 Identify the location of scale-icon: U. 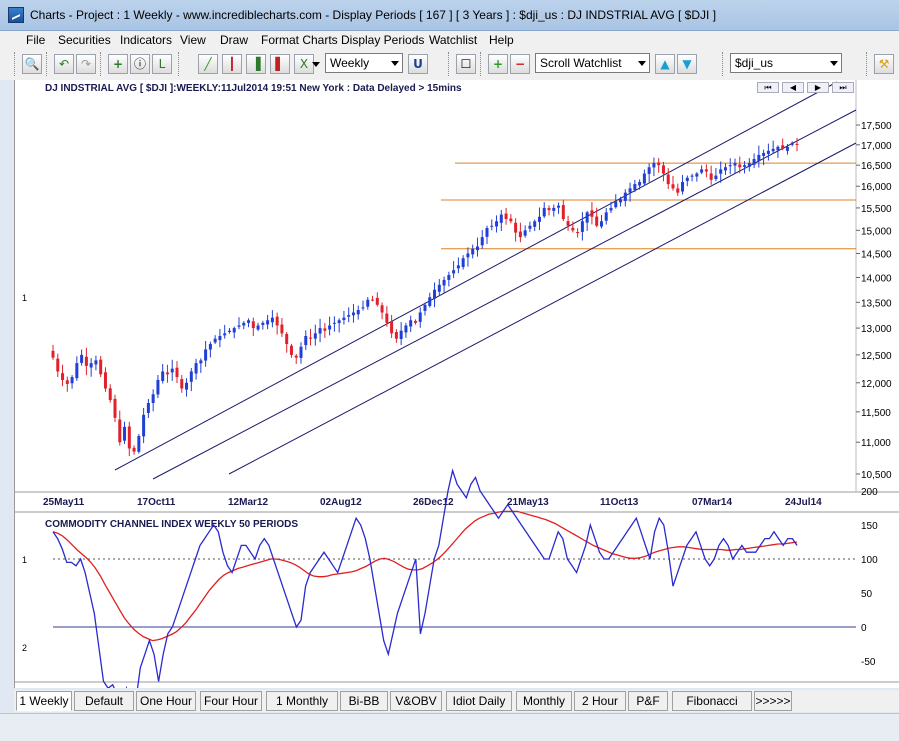
(418, 64).